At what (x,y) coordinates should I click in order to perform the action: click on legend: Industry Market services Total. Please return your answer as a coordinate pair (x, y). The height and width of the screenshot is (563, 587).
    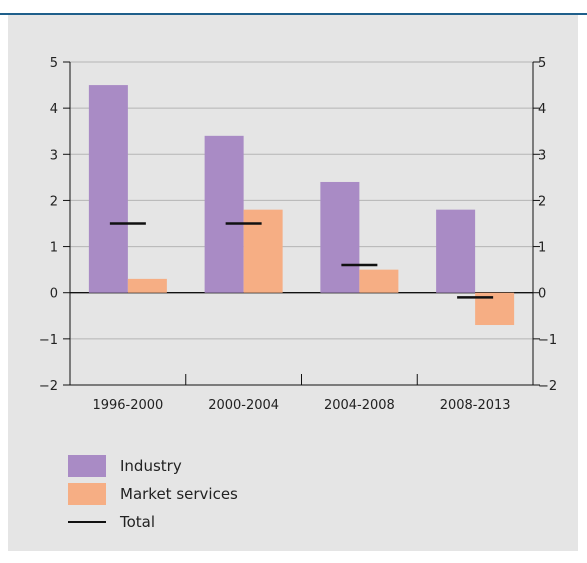
    Looking at the image, I should click on (153, 494).